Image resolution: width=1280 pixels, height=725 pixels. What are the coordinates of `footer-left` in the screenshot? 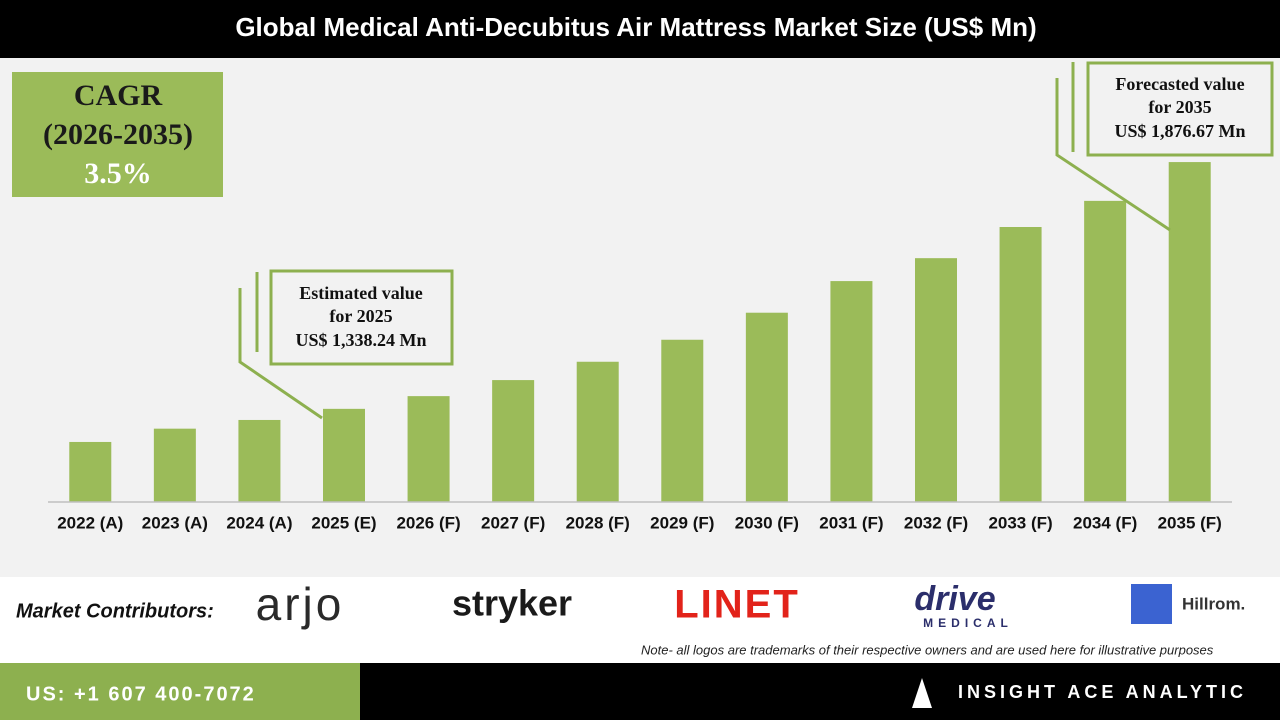 It's located at (180, 691).